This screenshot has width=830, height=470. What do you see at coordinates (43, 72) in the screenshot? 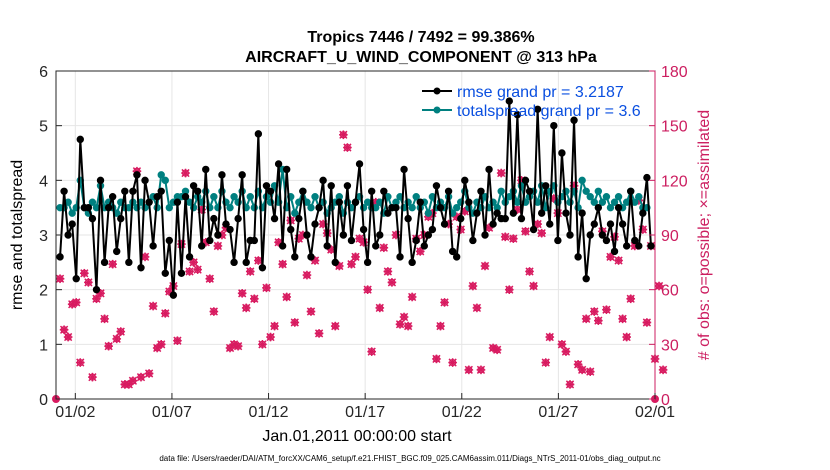
I see `y-left-tick-label: 6` at bounding box center [43, 72].